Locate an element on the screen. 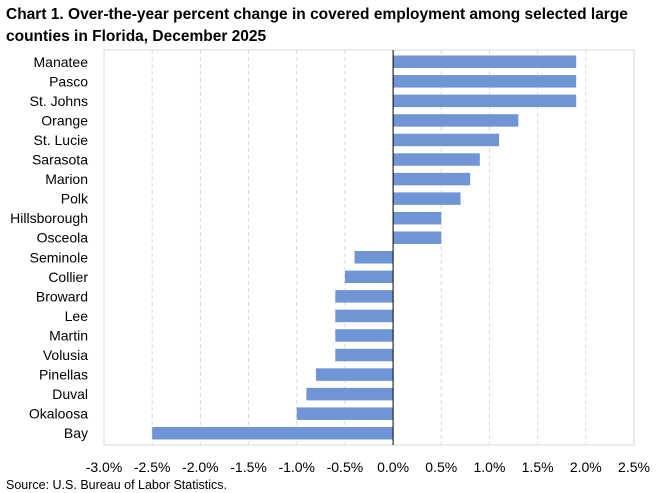 The height and width of the screenshot is (493, 660). bar-okaloosa is located at coordinates (345, 413).